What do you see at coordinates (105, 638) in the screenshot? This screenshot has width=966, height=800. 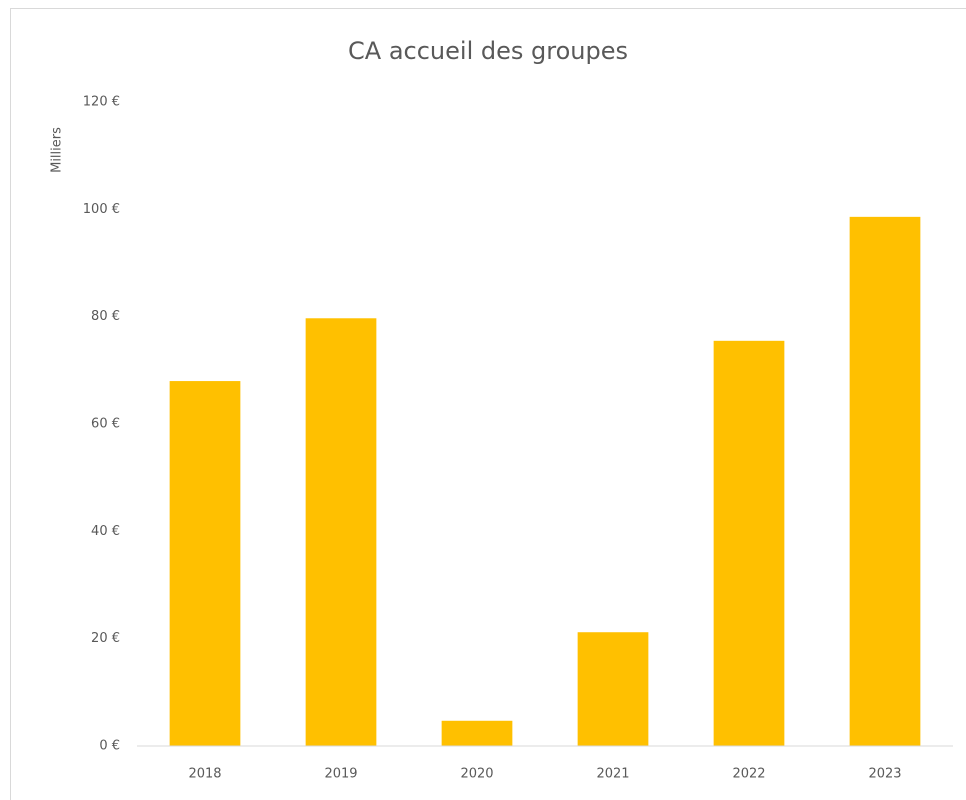 I see `y-tick-label: 20 €` at bounding box center [105, 638].